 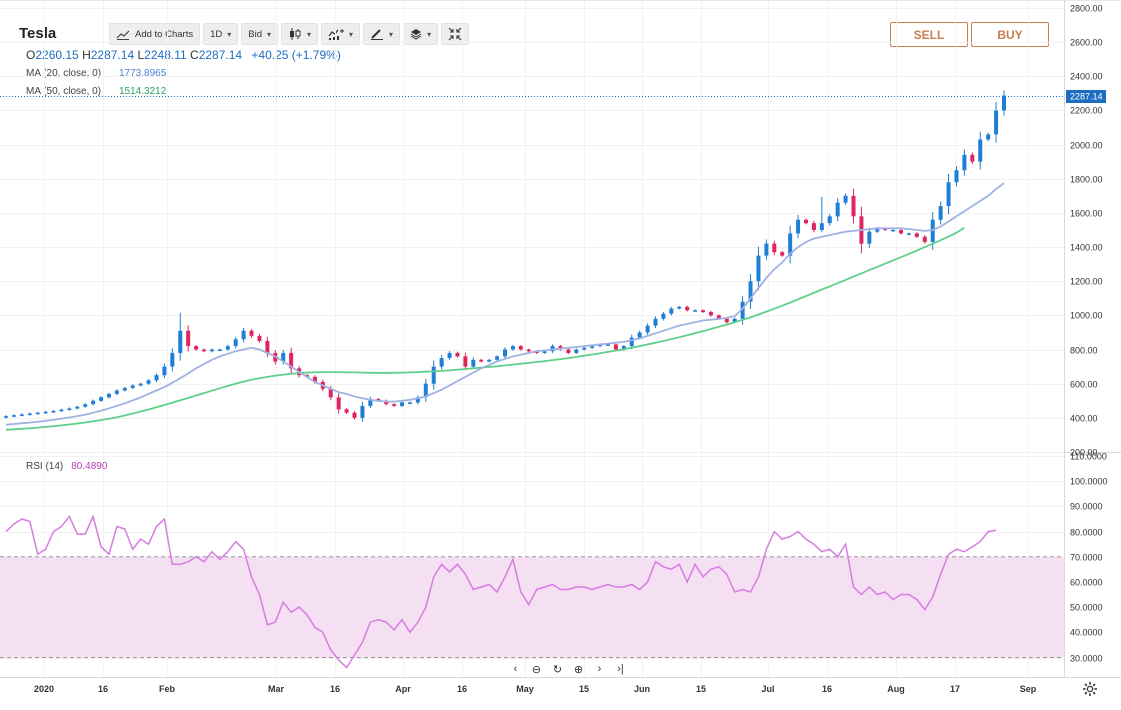 I want to click on price-tick-label: 1800.00, so click(x=1086, y=180).